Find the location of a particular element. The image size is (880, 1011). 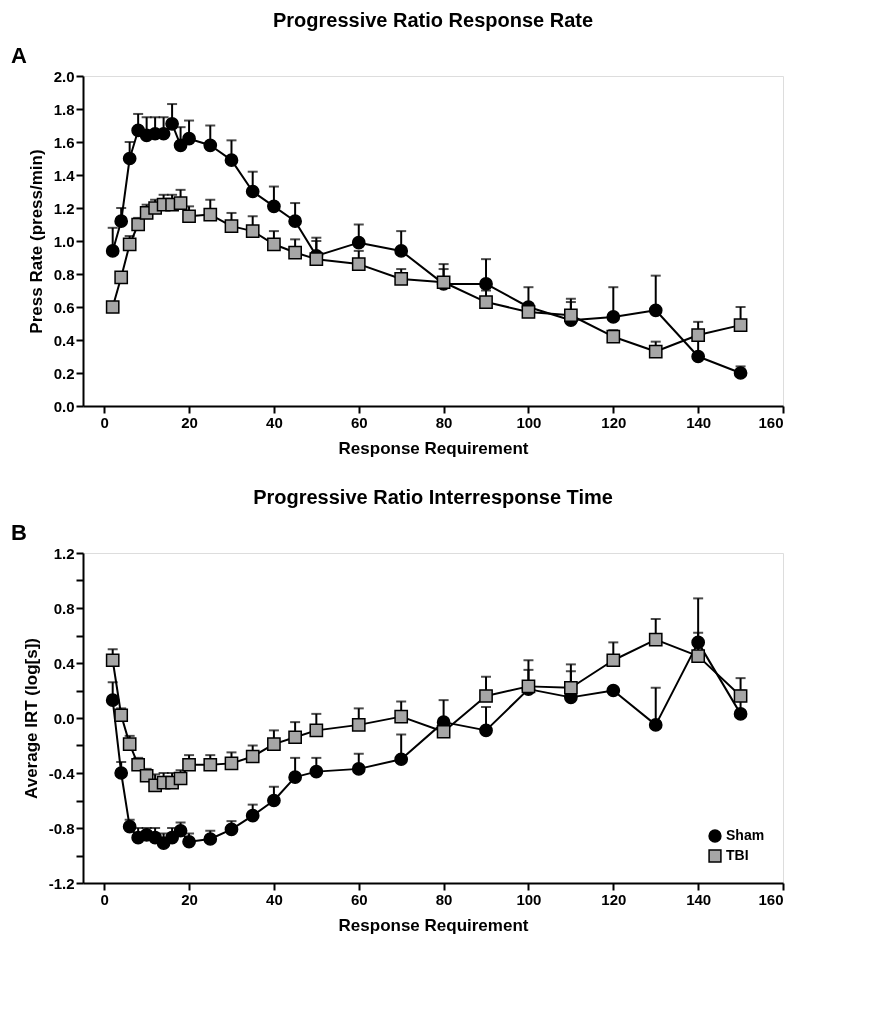

y-tick-label: 1.4 is located at coordinates (64, 175).